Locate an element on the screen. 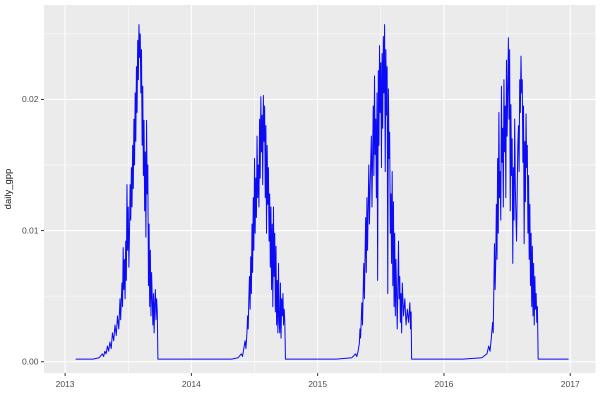 The height and width of the screenshot is (400, 600). x-tick-label: 2017 is located at coordinates (570, 384).